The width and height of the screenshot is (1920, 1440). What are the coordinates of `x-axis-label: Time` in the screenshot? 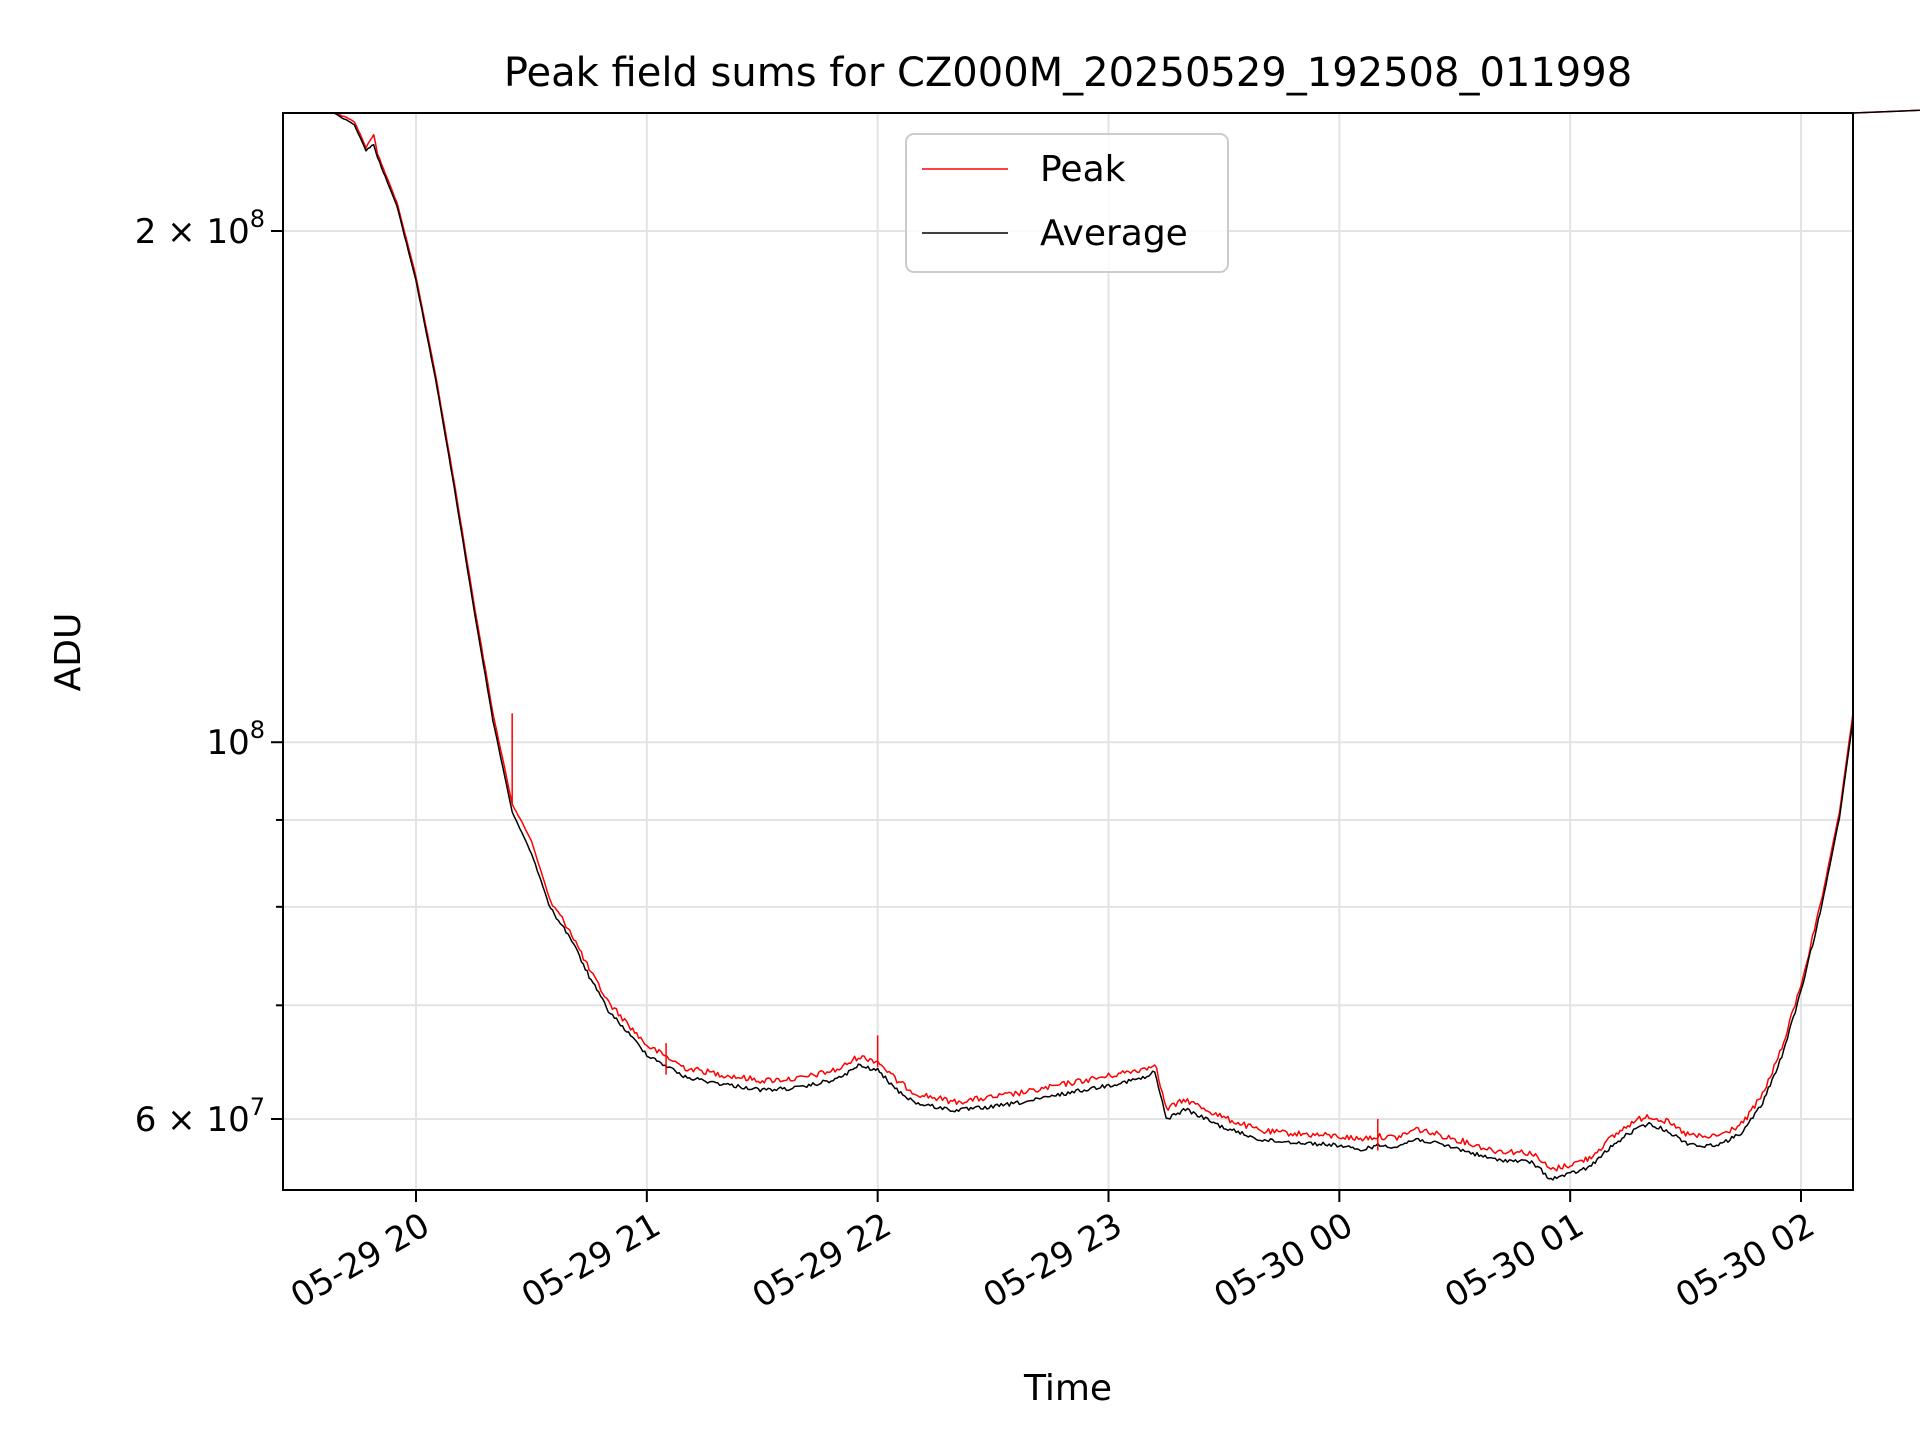 It's located at (1067, 1388).